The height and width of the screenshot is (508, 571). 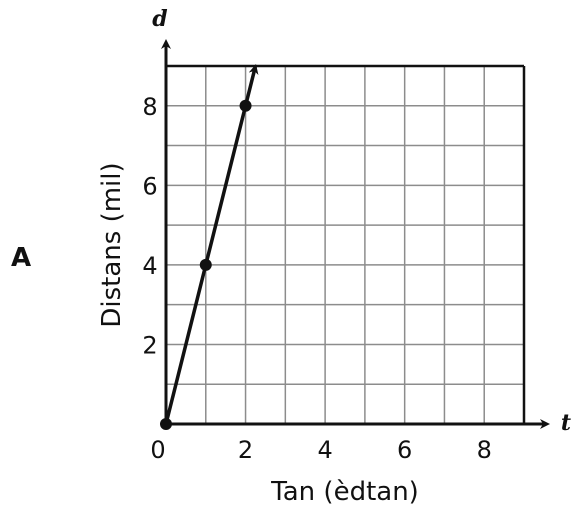 I want to click on x-variable-label: t, so click(x=566, y=423).